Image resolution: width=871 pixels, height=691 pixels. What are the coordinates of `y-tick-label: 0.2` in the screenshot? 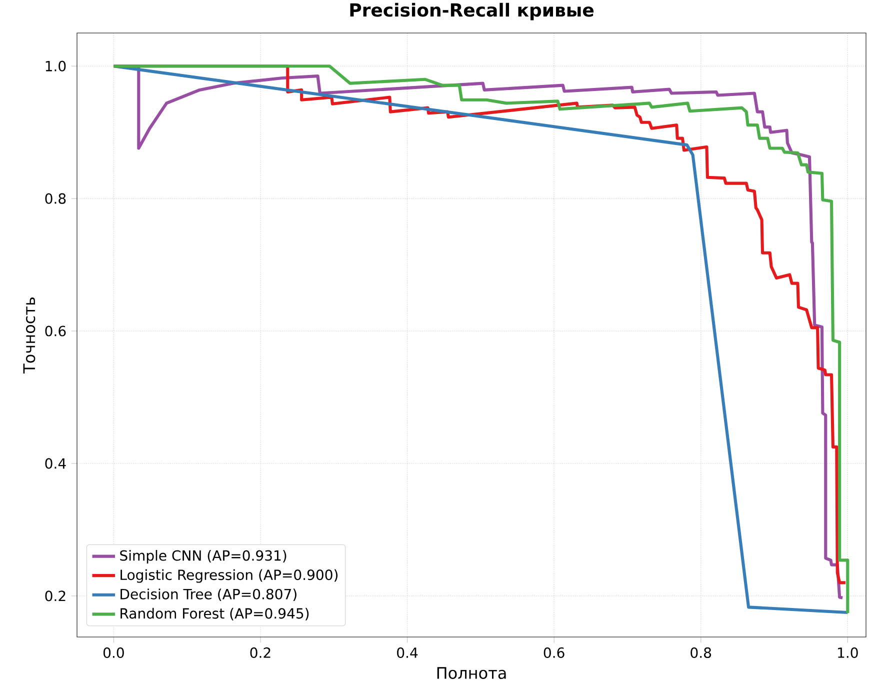 It's located at (55, 596).